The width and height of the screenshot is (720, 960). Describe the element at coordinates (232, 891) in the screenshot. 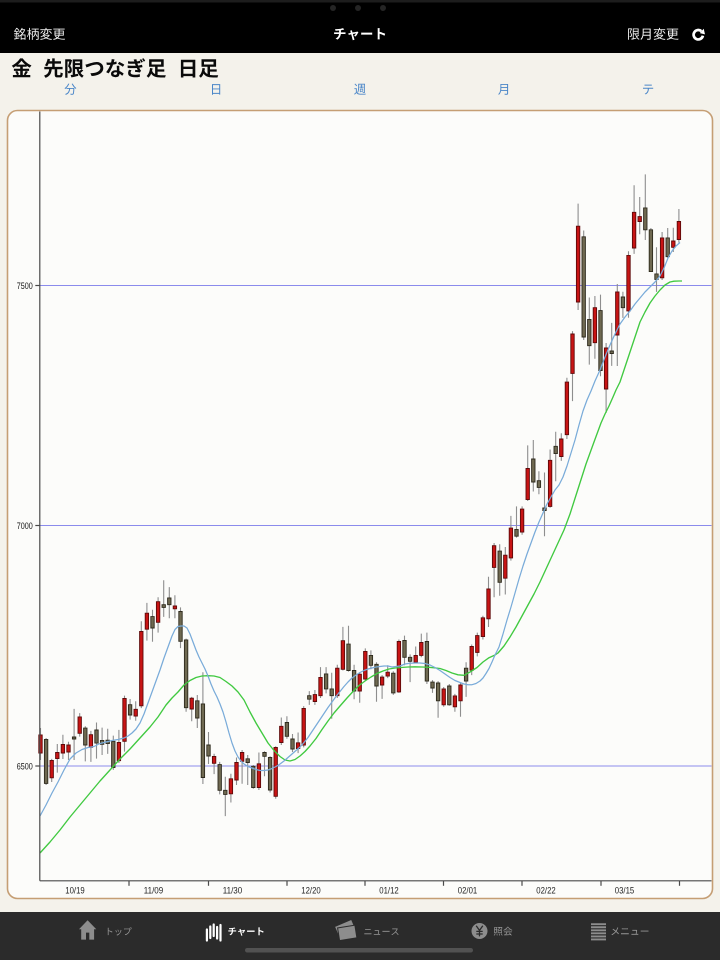

I see `svg-text: 11/30` at that location.